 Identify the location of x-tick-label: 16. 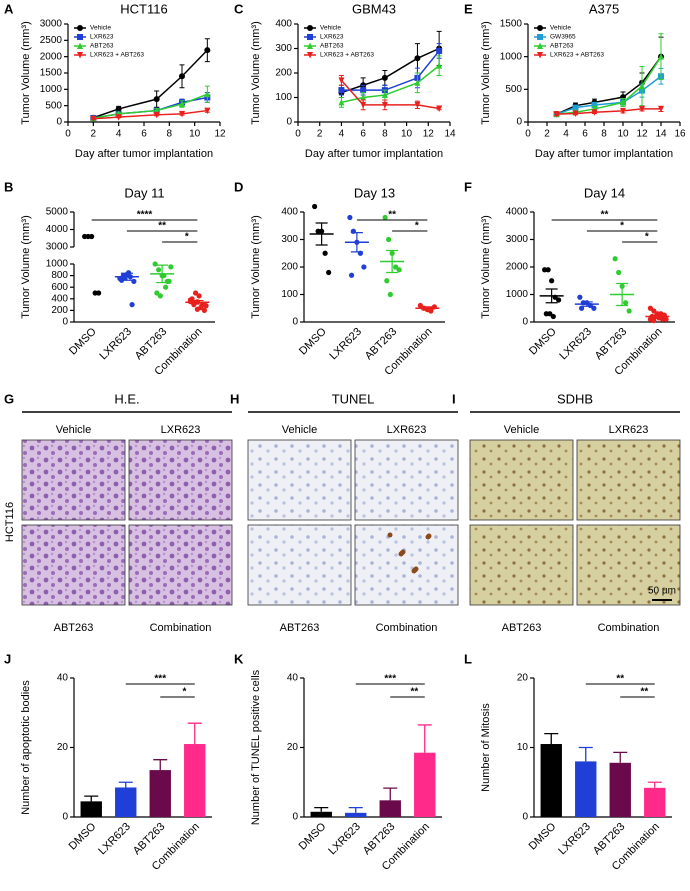
(680, 134).